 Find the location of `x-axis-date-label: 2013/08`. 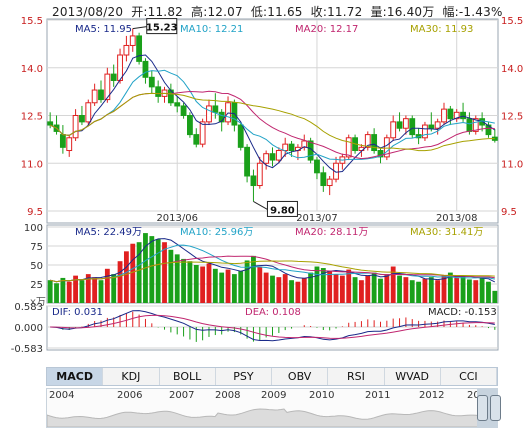

x-axis-date-label: 2013/08 is located at coordinates (457, 218).